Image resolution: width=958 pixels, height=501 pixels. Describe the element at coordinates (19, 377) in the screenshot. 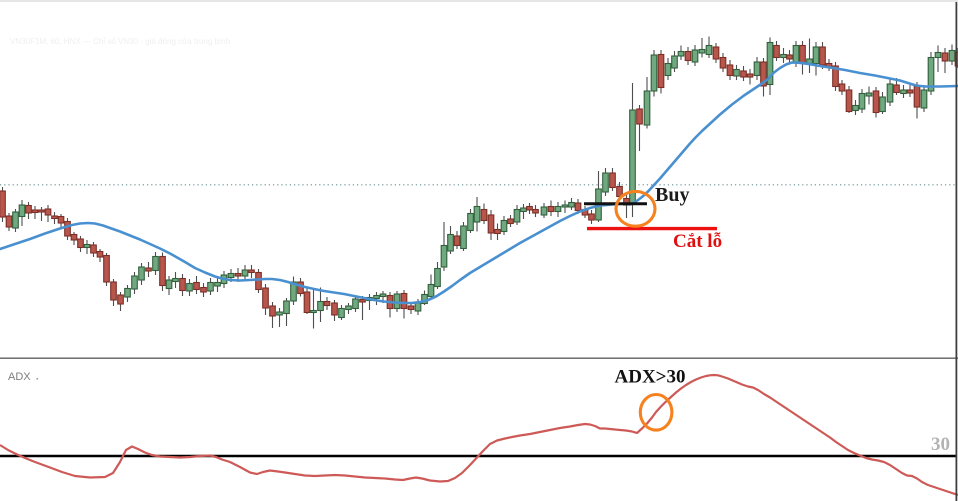

I see `svg-text: ADX` at that location.